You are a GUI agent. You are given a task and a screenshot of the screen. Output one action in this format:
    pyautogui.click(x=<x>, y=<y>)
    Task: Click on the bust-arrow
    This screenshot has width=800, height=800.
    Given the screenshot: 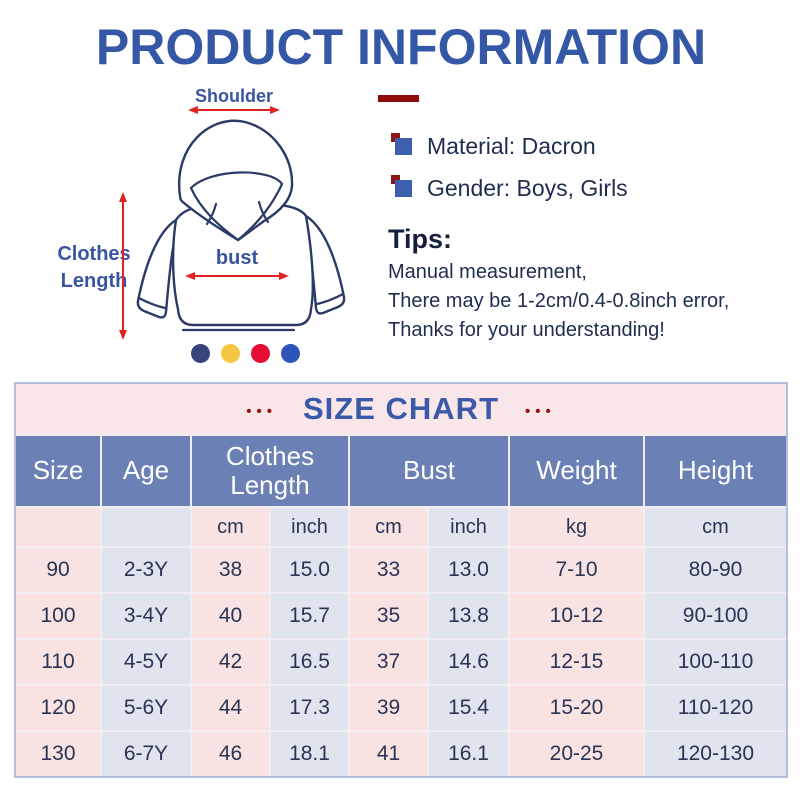 What is the action you would take?
    pyautogui.click(x=237, y=276)
    